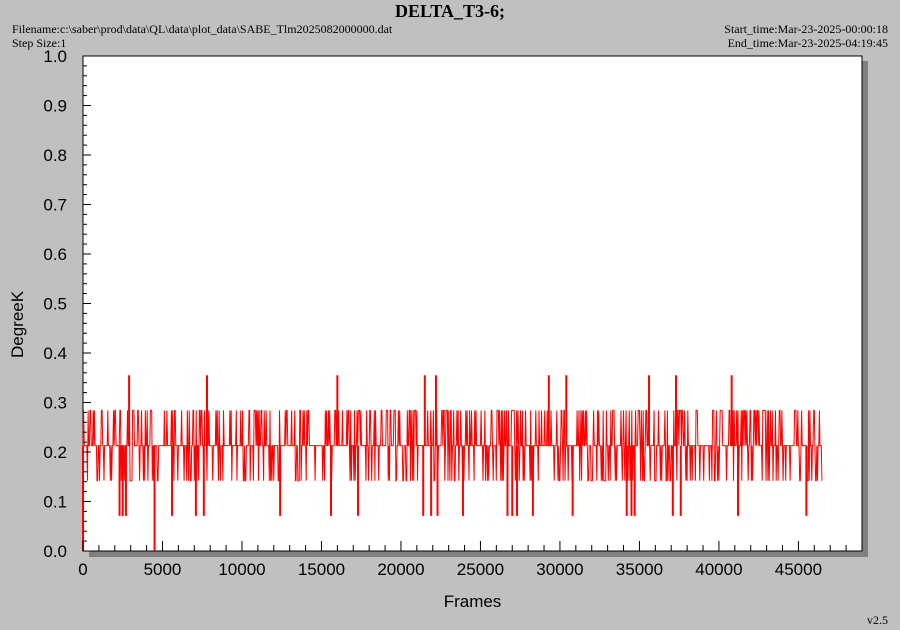 Image resolution: width=900 pixels, height=630 pixels. What do you see at coordinates (55, 106) in the screenshot?
I see `y-tick-label: 0.9` at bounding box center [55, 106].